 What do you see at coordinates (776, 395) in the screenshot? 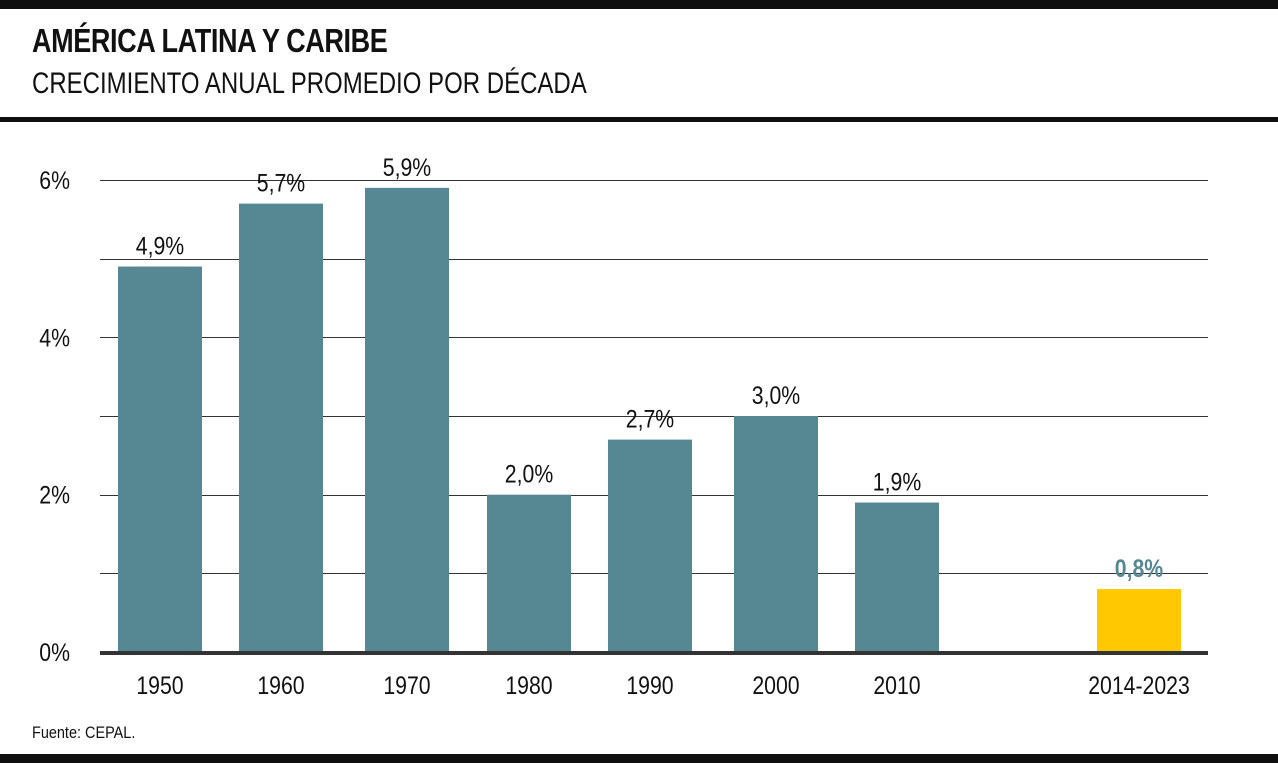
I see `data-label: 3,0%` at bounding box center [776, 395].